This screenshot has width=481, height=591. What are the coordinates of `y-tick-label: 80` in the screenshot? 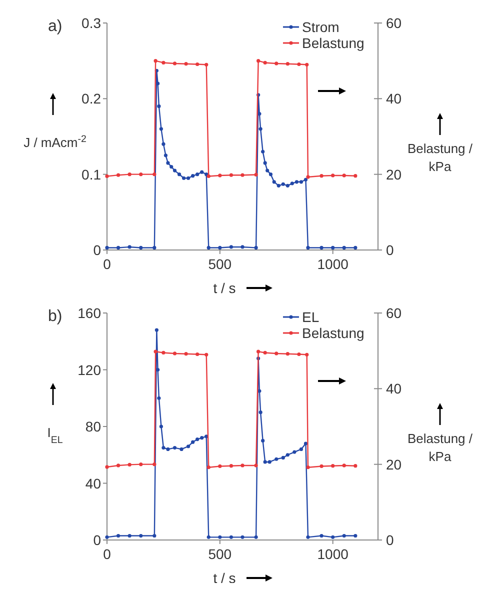 It's located at (93, 426).